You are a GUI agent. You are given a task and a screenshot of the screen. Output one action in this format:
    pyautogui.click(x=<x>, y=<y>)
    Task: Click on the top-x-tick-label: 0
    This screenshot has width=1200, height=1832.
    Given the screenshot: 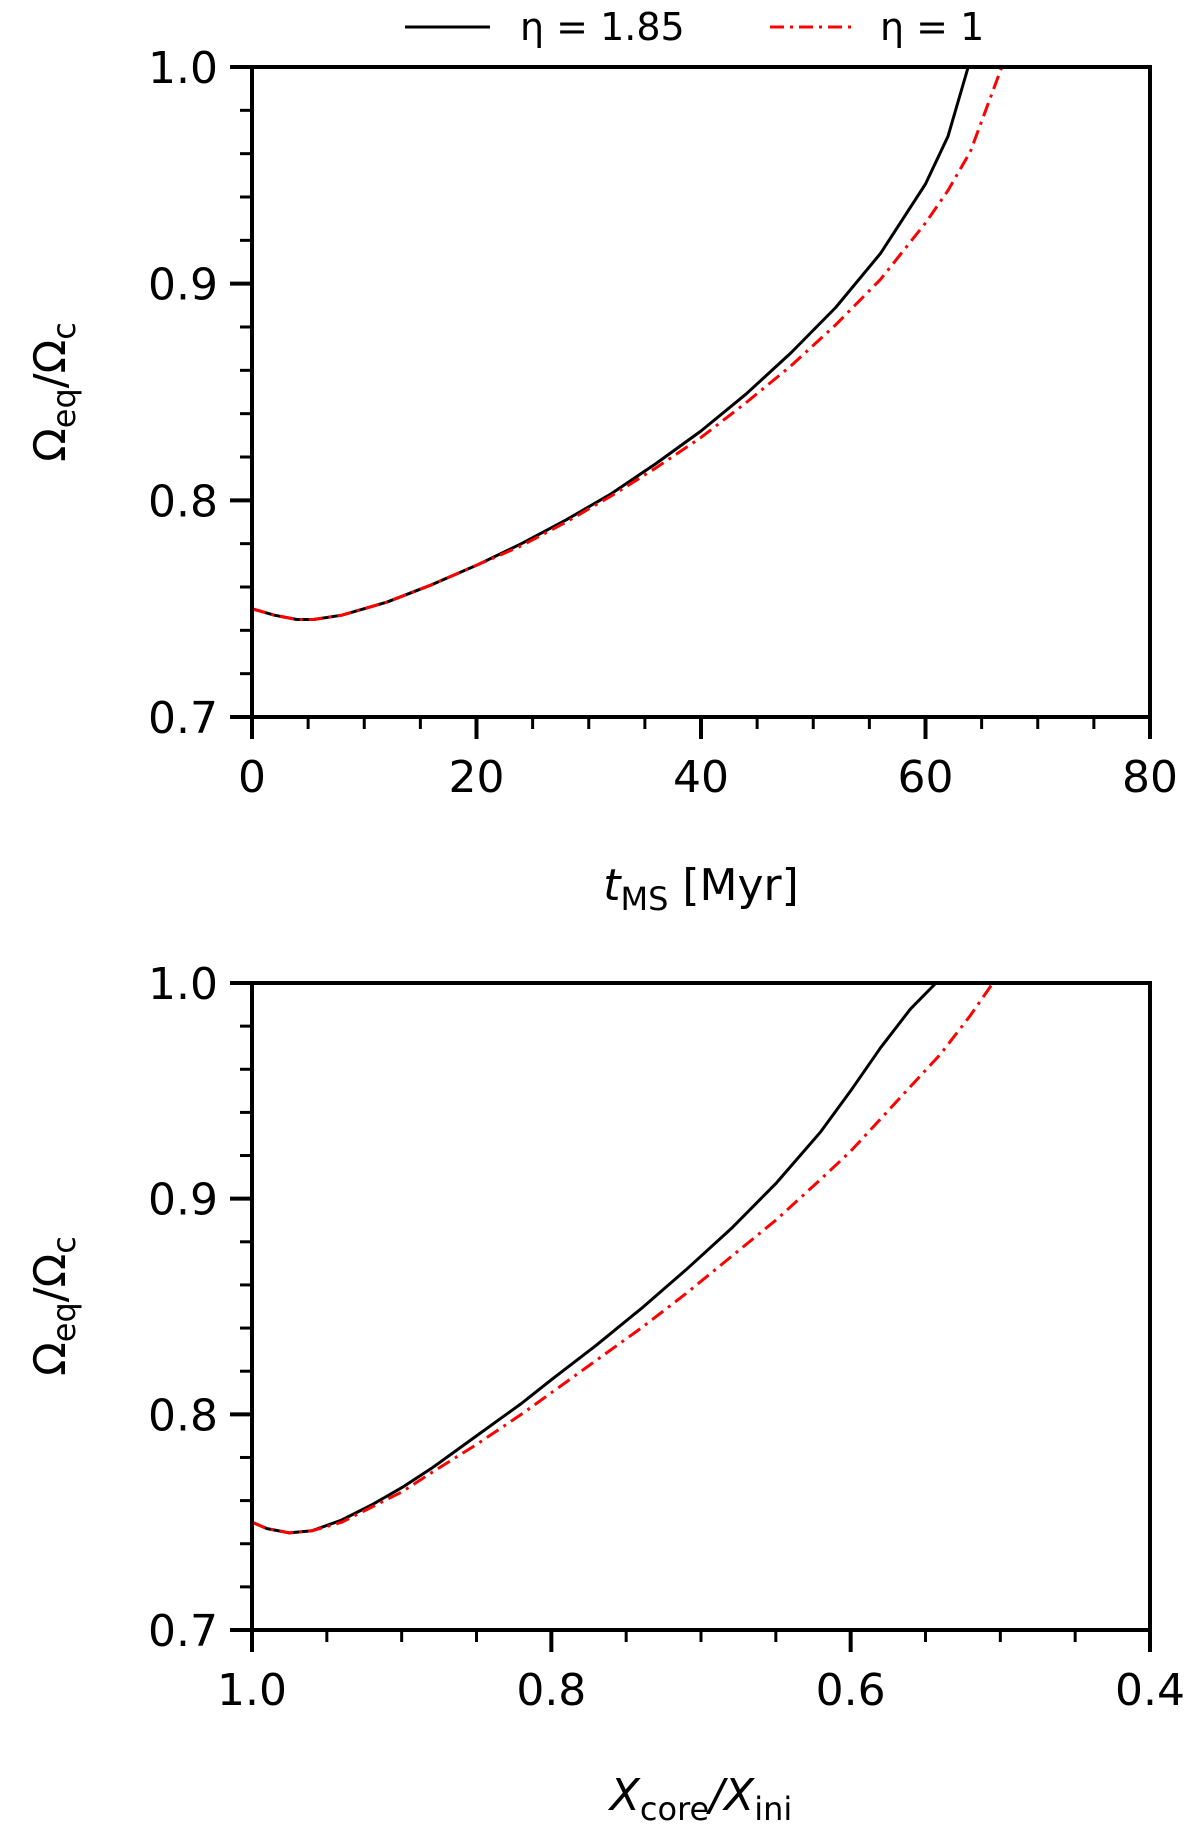 What is the action you would take?
    pyautogui.click(x=252, y=777)
    